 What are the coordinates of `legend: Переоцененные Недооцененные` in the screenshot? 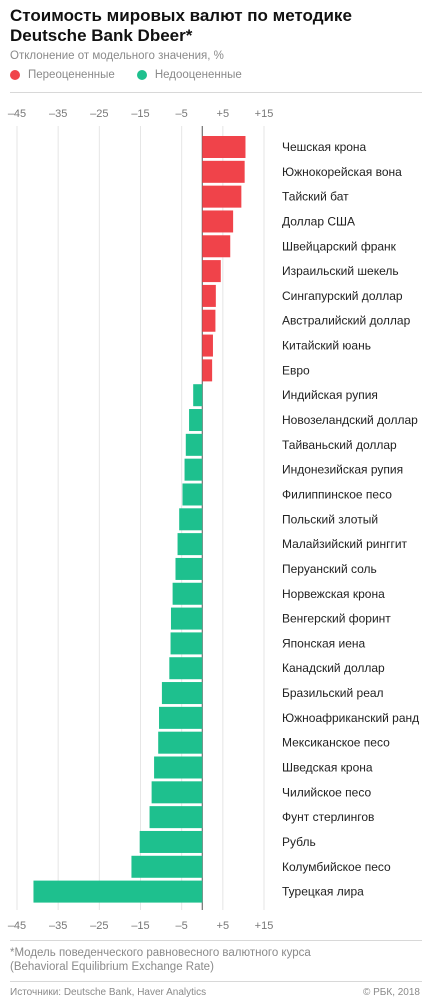 It's located at (137, 75).